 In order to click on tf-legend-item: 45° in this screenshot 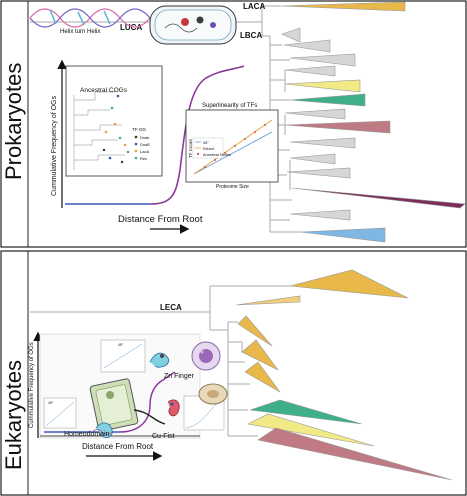, I will do `click(206, 143)`.